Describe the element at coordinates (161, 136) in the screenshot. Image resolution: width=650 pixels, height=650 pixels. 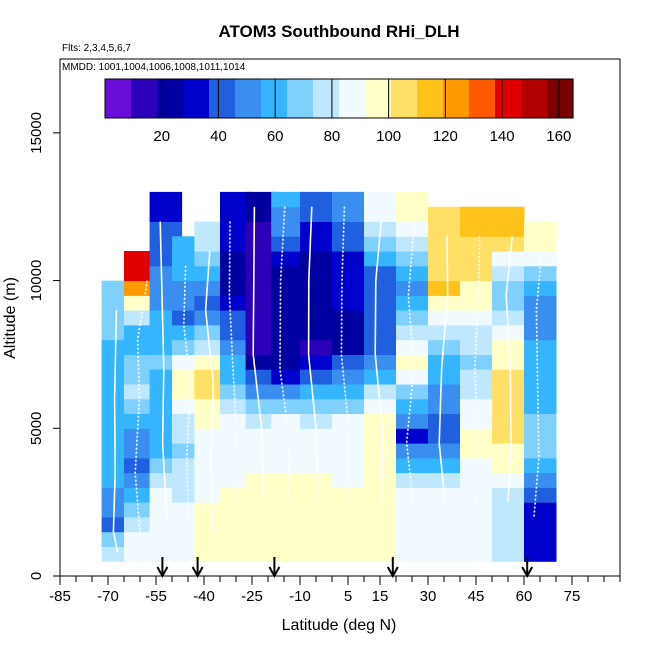
I see `colorbar-tick-label: 20` at that location.